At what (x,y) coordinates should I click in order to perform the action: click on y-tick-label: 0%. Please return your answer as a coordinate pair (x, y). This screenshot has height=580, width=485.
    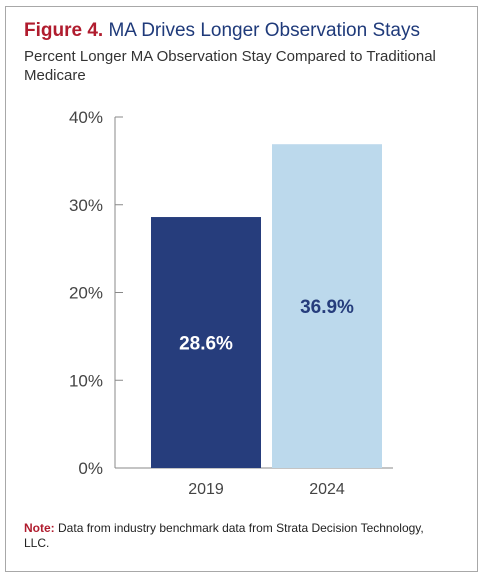
    Looking at the image, I should click on (90, 468).